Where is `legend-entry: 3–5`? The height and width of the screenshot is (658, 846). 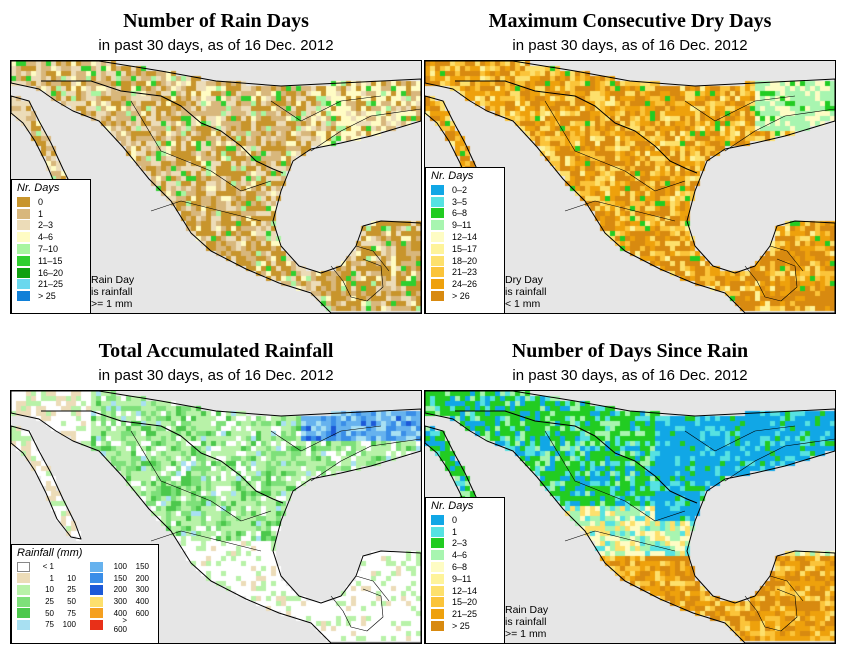
legend-entry: 3–5 is located at coordinates (465, 202).